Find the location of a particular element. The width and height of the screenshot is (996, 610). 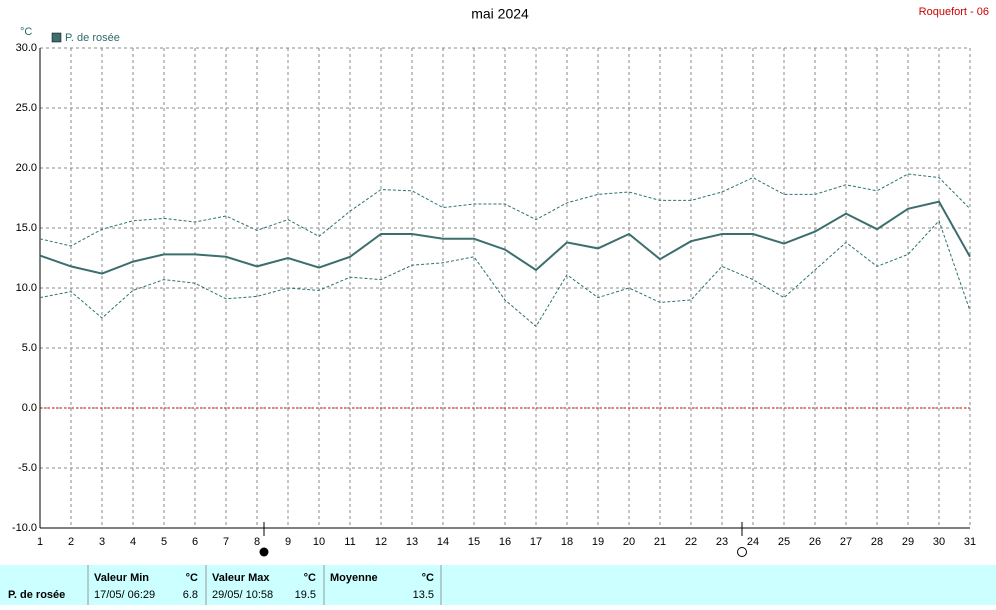

x-tick-label: 26 is located at coordinates (815, 542).